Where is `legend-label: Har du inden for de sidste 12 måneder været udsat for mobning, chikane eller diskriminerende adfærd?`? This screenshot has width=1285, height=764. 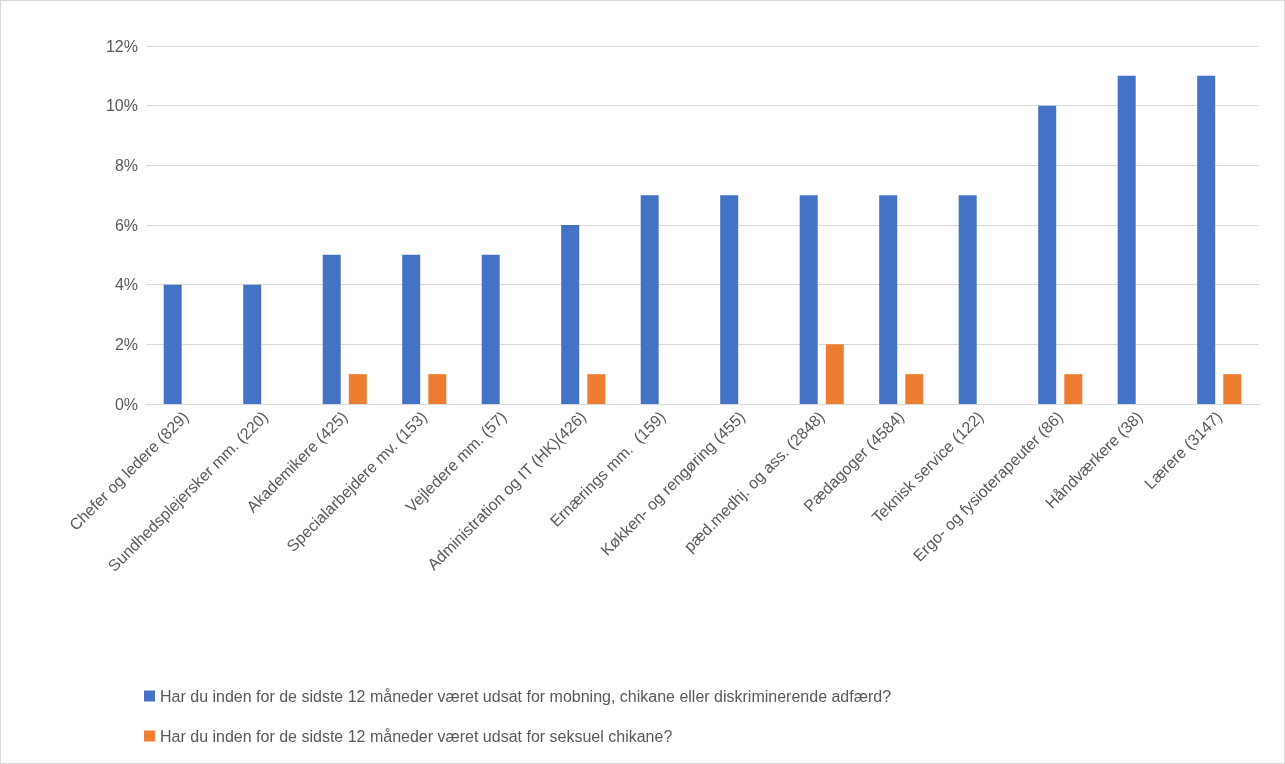
legend-label: Har du inden for de sidste 12 måneder været udsat for mobning, chikane eller diskriminerende adfærd? is located at coordinates (526, 696).